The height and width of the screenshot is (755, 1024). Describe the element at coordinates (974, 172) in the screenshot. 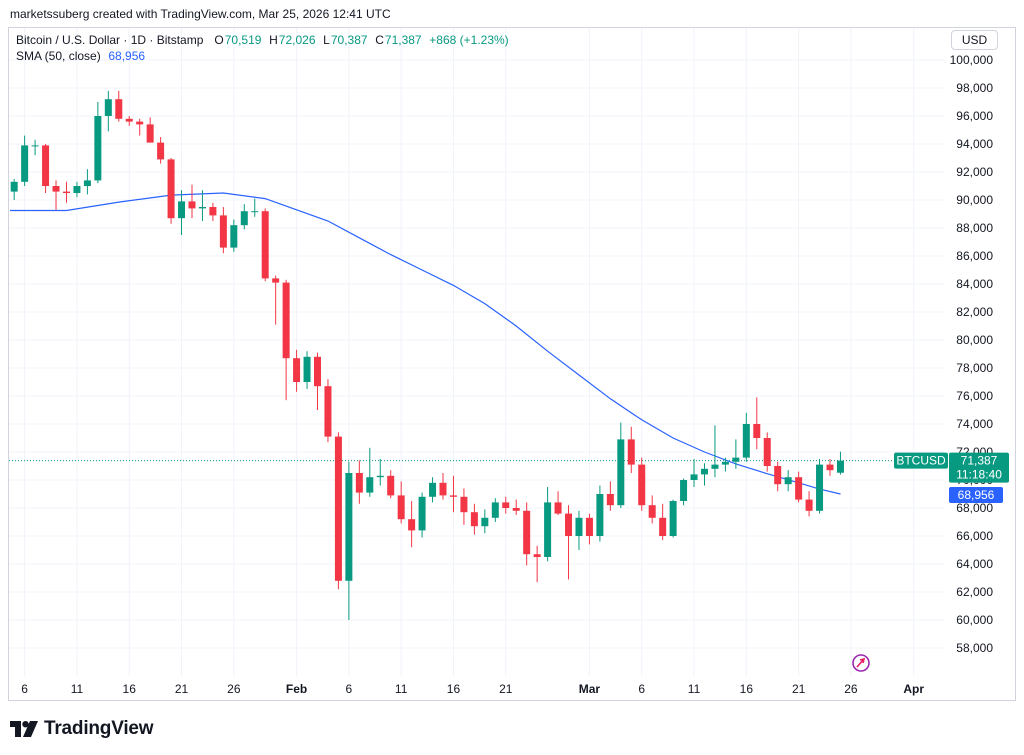

I see `y-tick-label: 92,000` at that location.